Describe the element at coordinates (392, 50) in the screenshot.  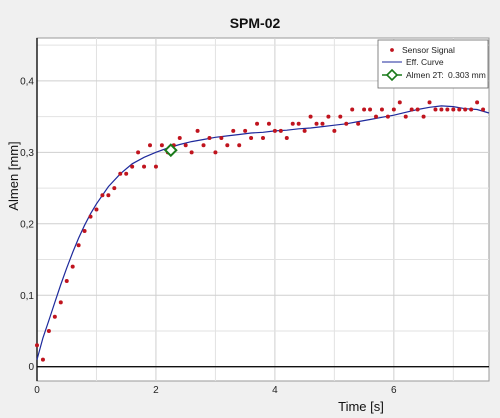
I see `legend-swatch-sensor-signal` at that location.